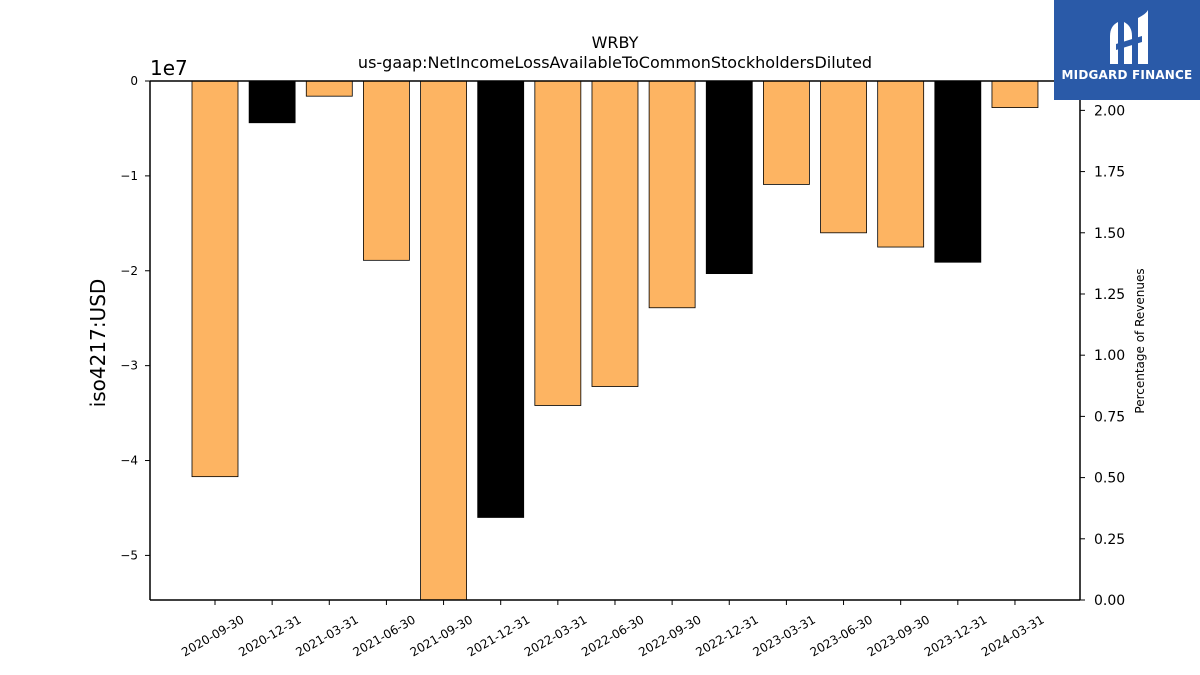 This screenshot has height=675, width=1200. Describe the element at coordinates (612, 635) in the screenshot. I see `x-tick-label: 2022-06-30` at that location.